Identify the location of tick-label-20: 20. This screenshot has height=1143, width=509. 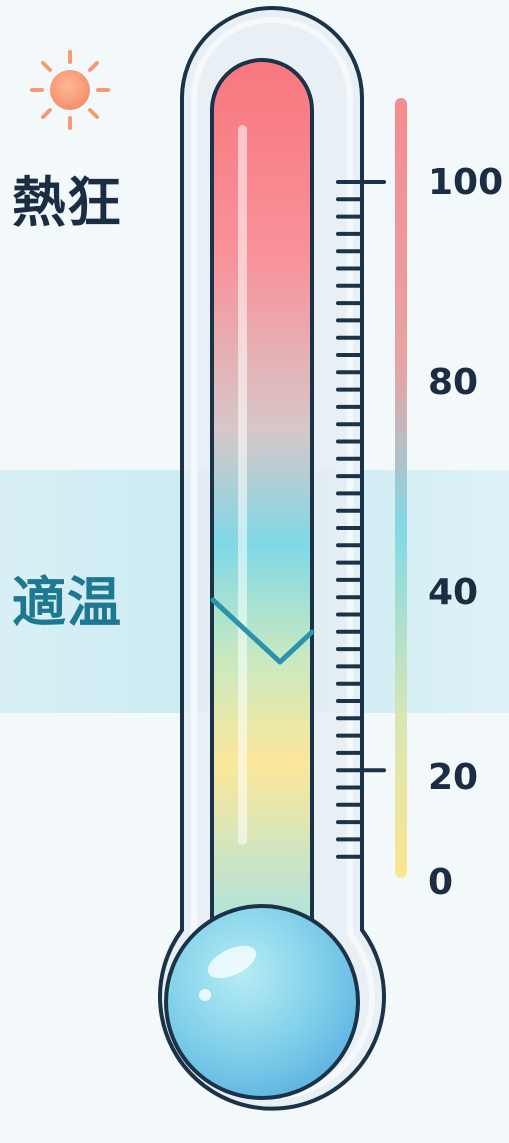
(453, 777).